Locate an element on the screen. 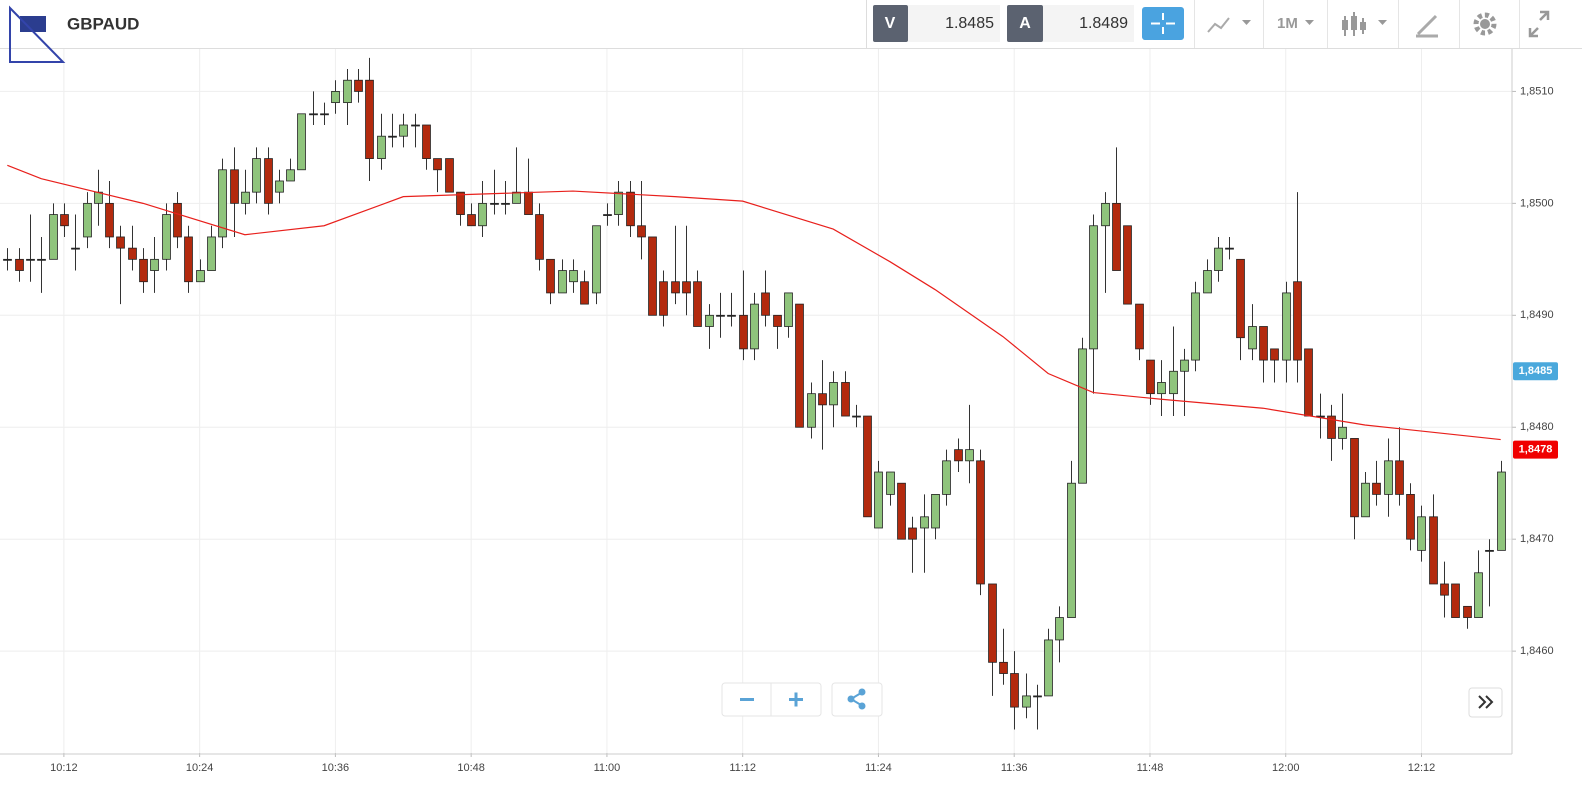  fullscreen-icon is located at coordinates (1539, 24).